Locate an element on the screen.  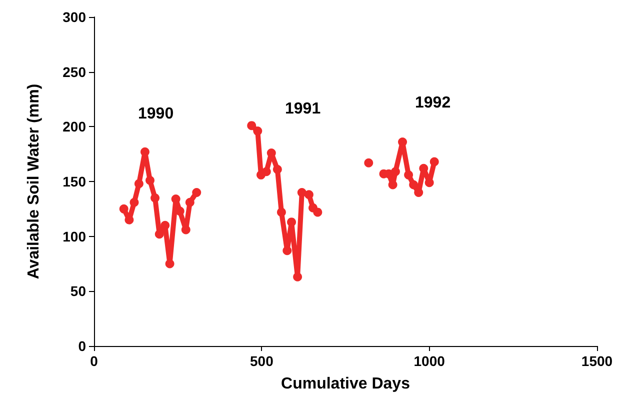
annotation: 1992 is located at coordinates (433, 103).